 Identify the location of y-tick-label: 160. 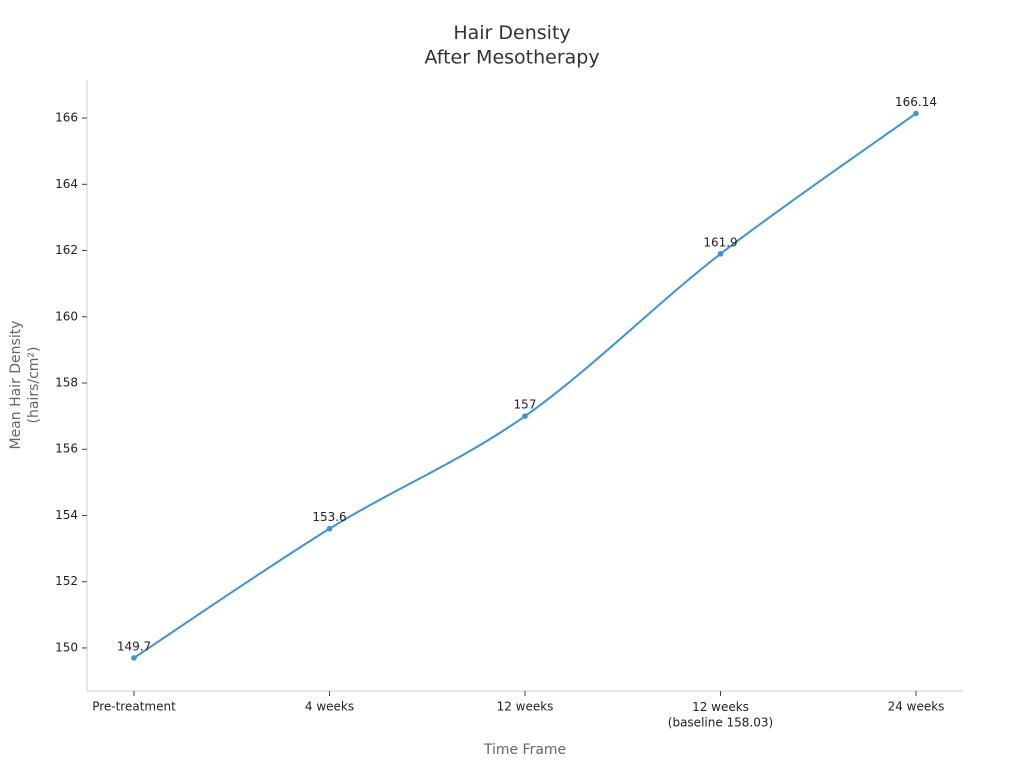
(66, 316).